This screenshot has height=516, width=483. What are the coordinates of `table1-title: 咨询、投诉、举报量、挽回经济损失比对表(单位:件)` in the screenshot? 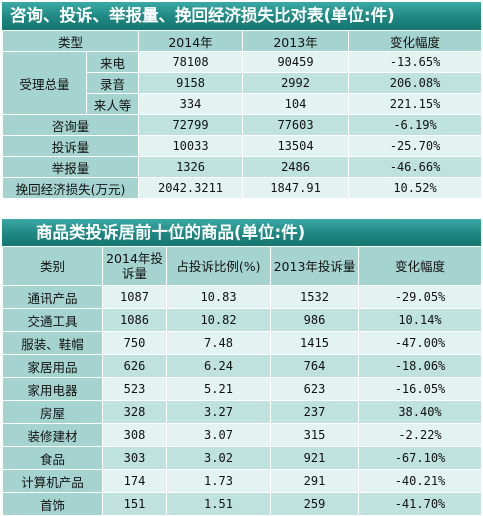 It's located at (241, 16).